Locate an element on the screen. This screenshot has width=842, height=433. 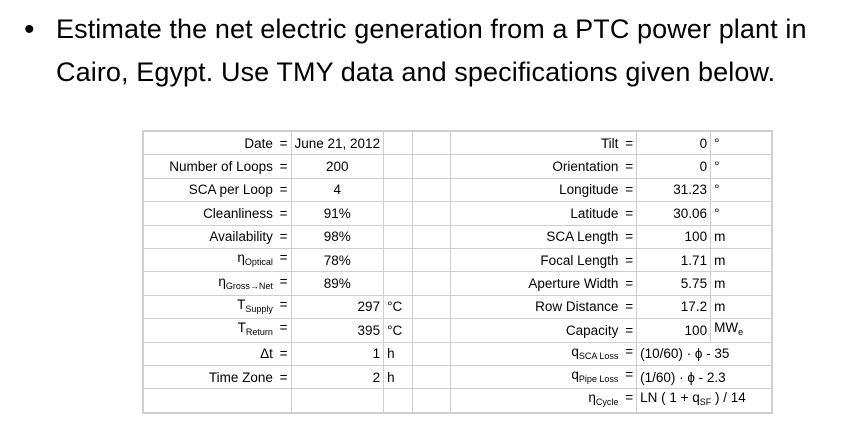
table-row: Δt = 1 h qSCA Loss = (10/60) · ϕ - 35 is located at coordinates (457, 353).